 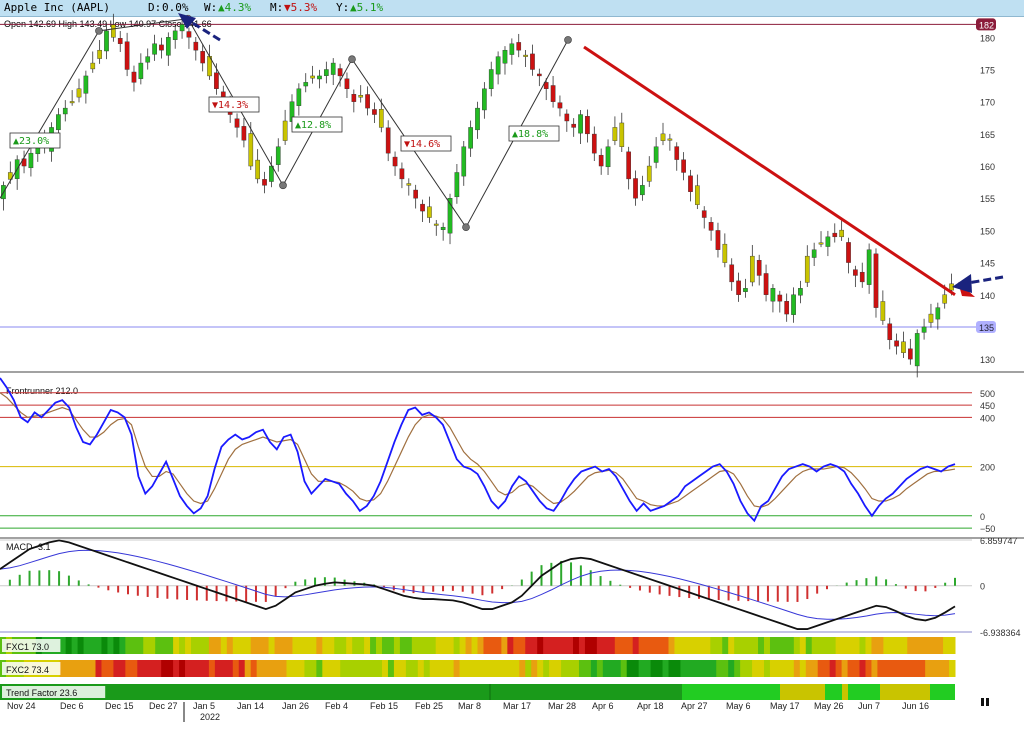 I want to click on fxc2-strip-title: FXC2 73.4, so click(x=27, y=670).